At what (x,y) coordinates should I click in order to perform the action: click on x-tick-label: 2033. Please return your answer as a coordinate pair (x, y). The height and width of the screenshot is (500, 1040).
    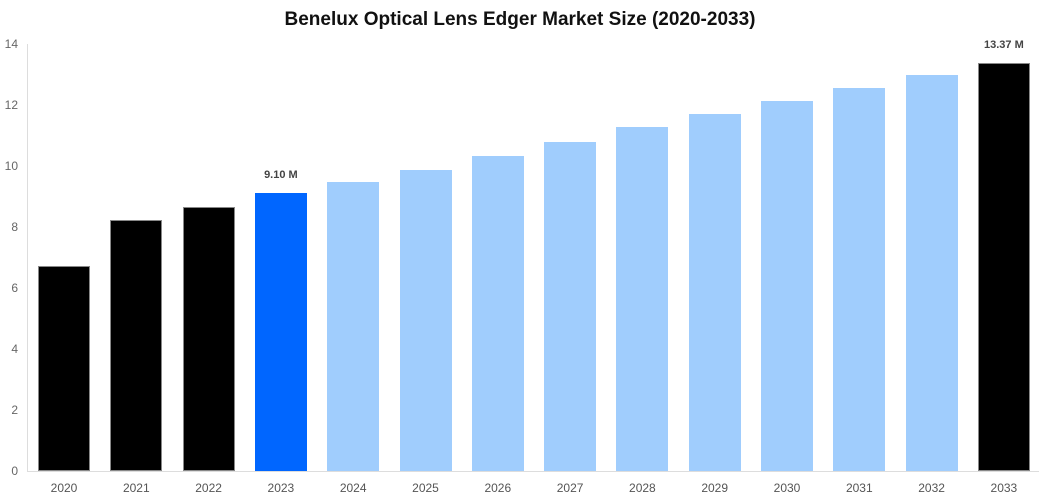
    Looking at the image, I should click on (1004, 488).